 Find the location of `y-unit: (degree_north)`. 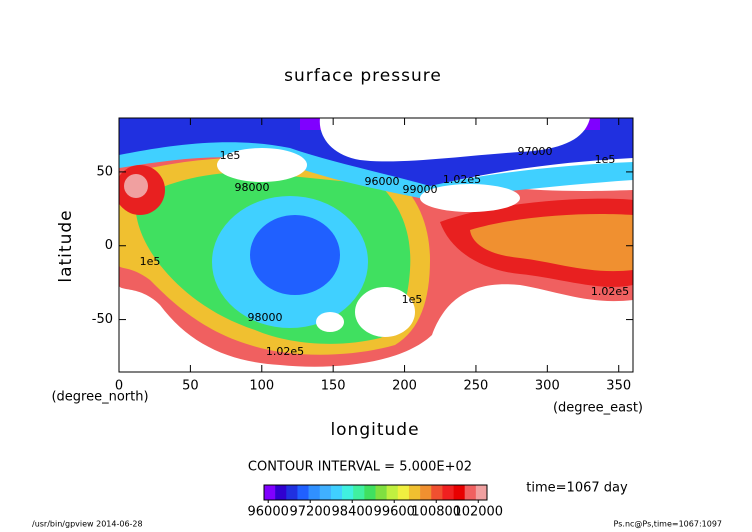

y-unit: (degree_north) is located at coordinates (99, 397).